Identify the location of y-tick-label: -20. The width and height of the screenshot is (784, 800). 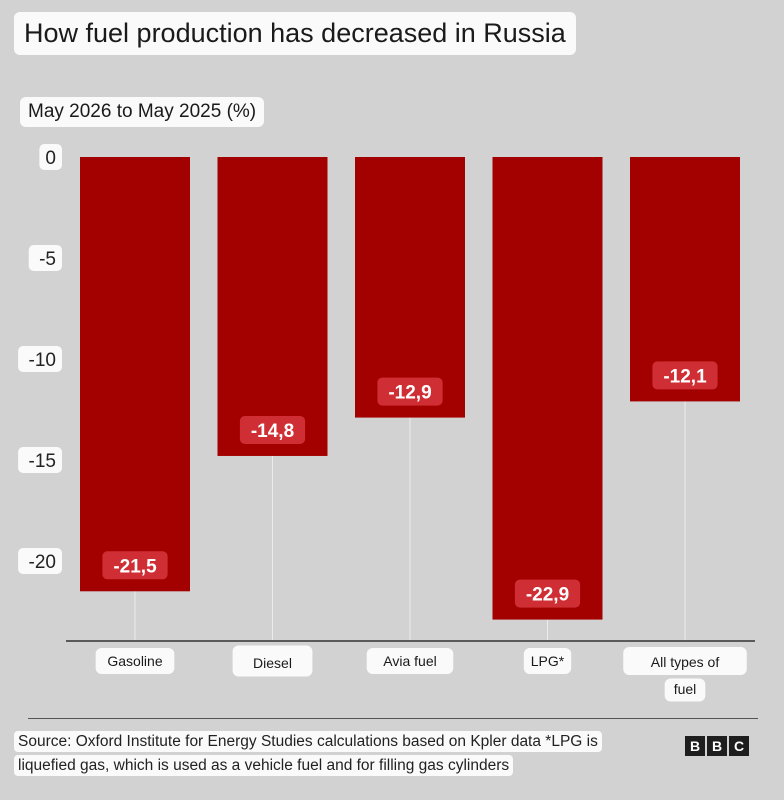
(42, 562).